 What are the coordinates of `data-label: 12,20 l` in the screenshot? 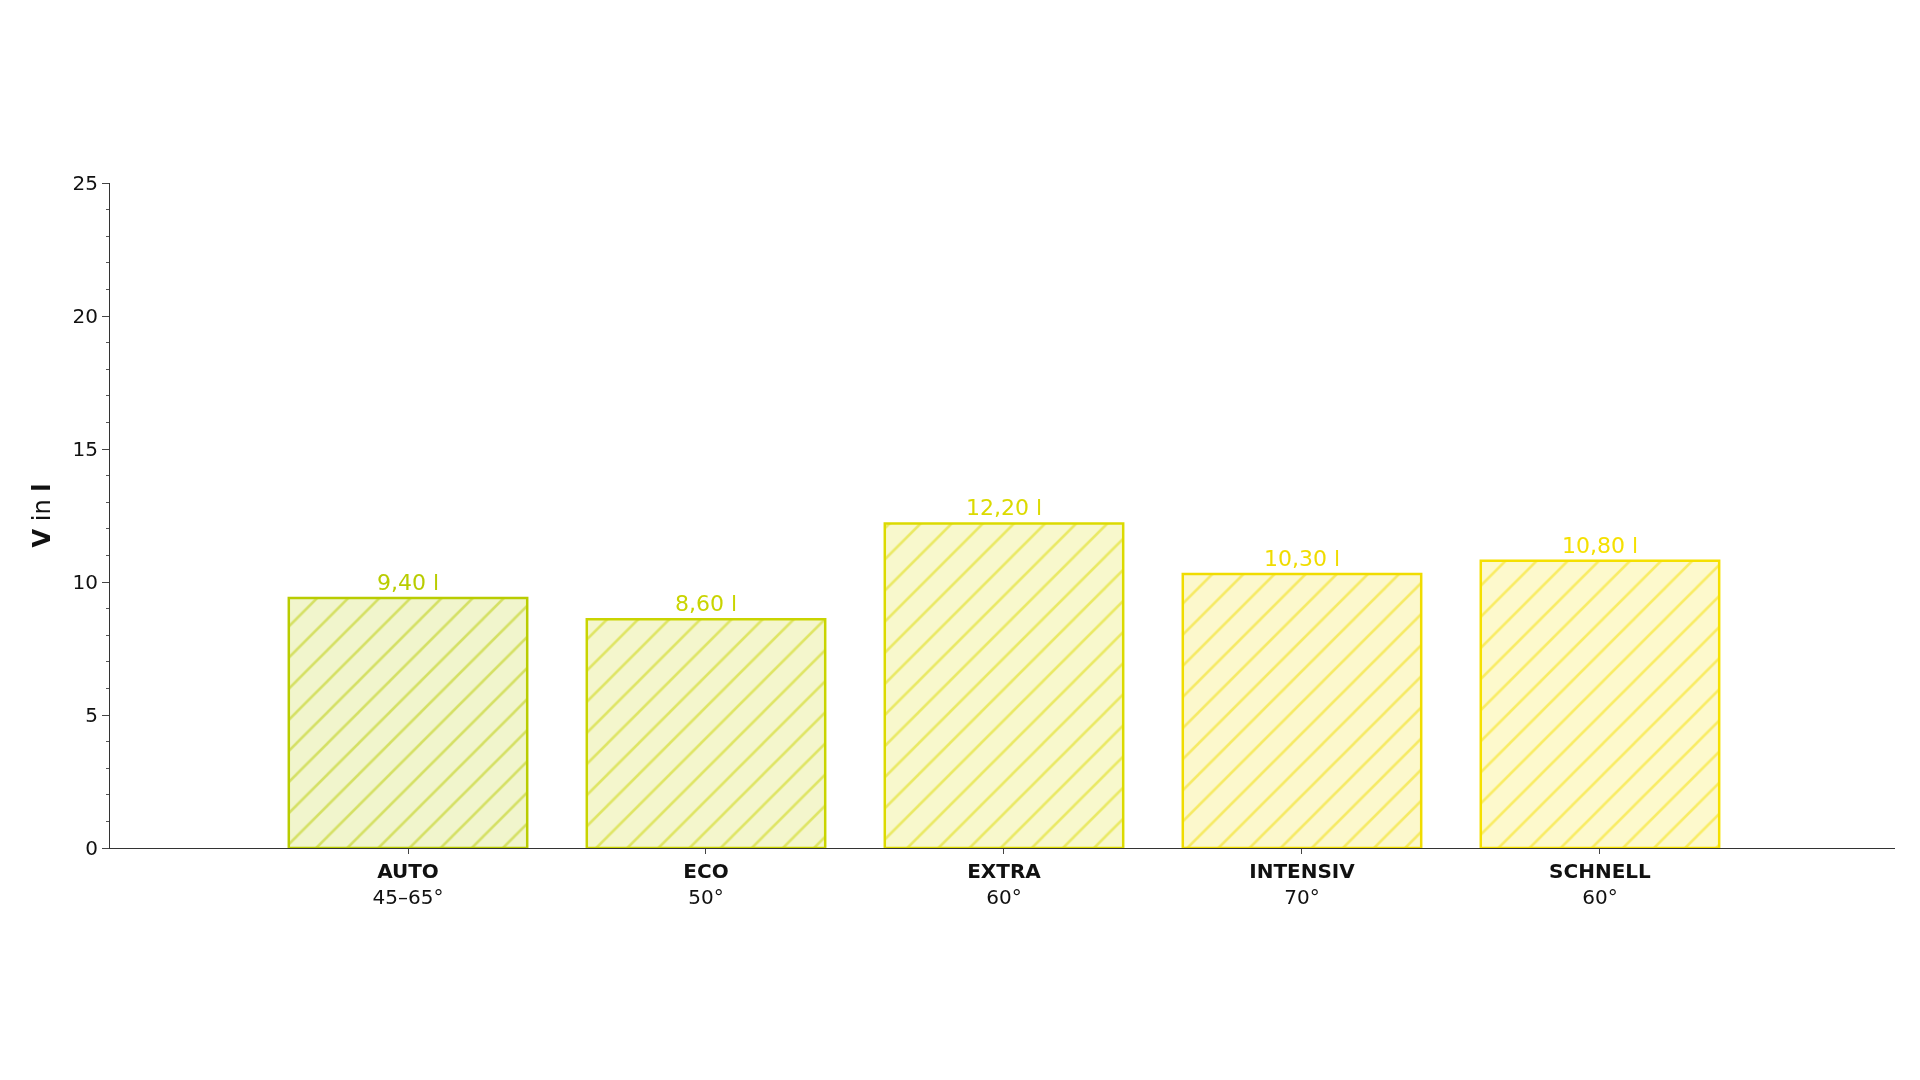 It's located at (1004, 508).